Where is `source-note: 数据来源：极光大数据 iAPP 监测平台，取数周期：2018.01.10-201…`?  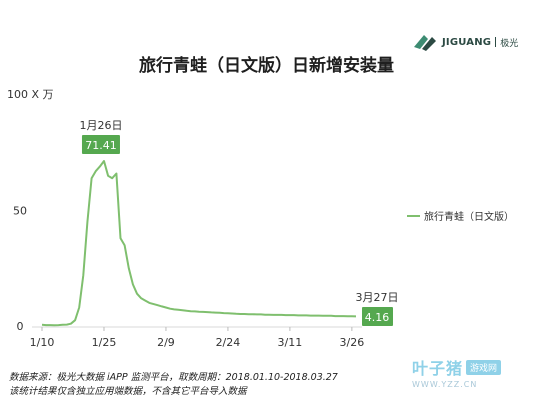 source-note: 数据来源：极光大数据 iAPP 监测平台，取数周期：2018.01.10-201… is located at coordinates (173, 377).